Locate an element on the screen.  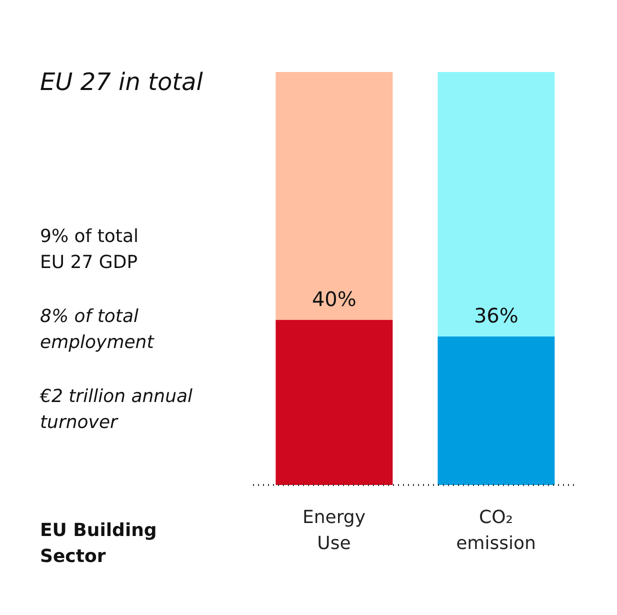
text: €2 trillion annual turnover is located at coordinates (117, 410).